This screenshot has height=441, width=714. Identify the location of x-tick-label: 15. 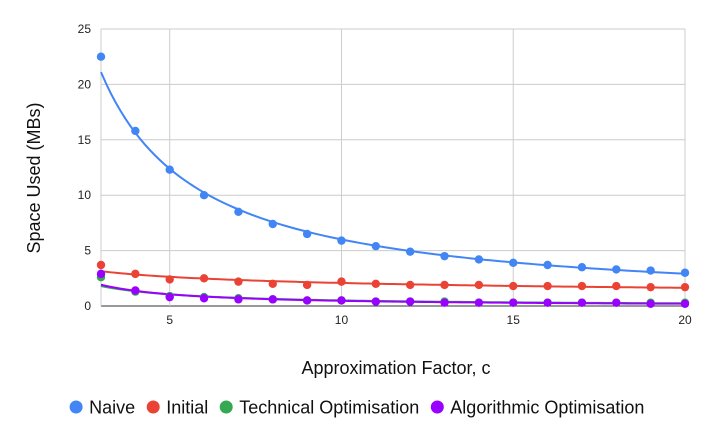
(514, 320).